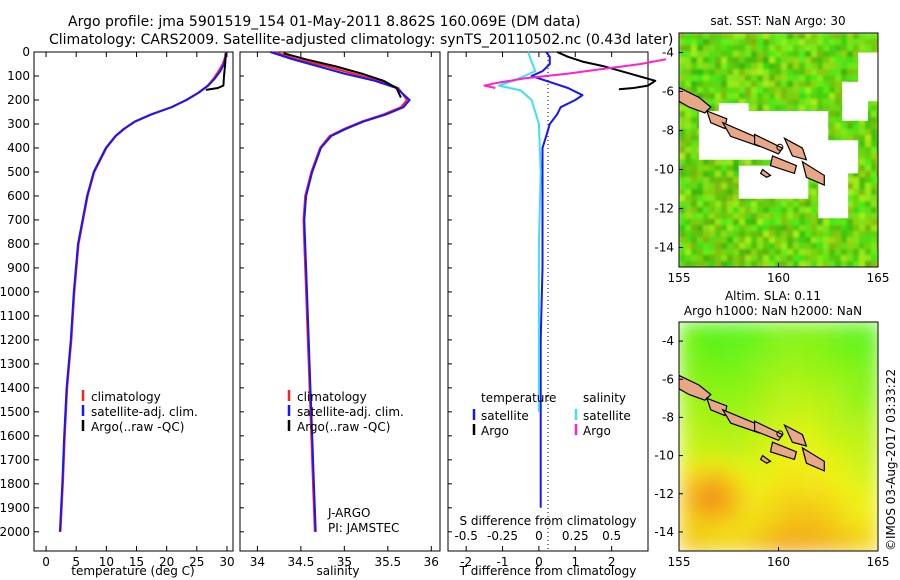 This screenshot has height=580, width=900. I want to click on depth-tick-label: 900, so click(18, 268).